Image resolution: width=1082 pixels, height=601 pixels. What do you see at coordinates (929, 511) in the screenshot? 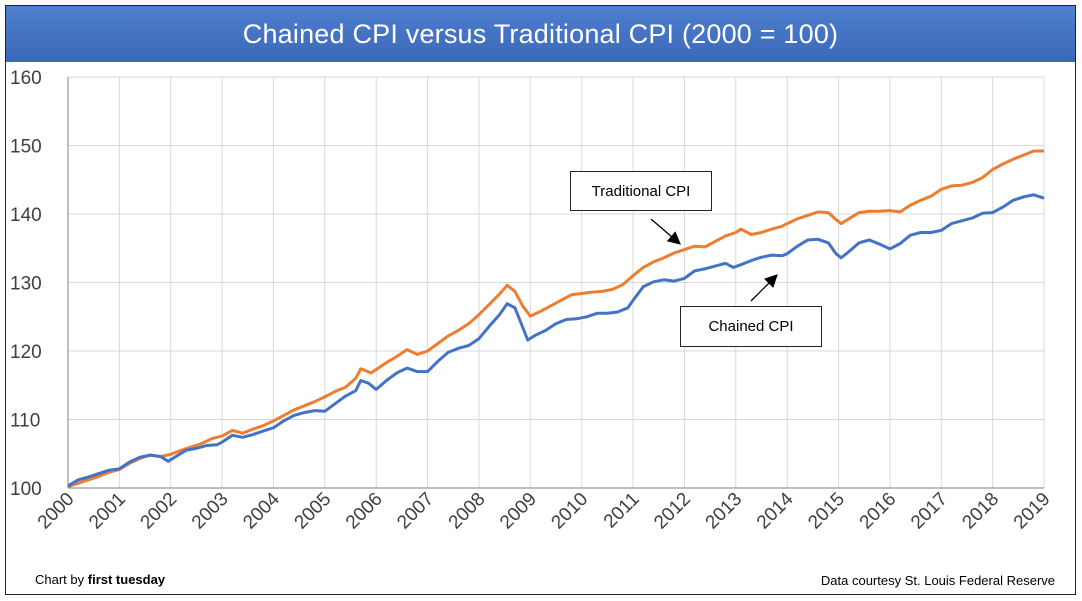
I see `x-tick-label: 2017` at bounding box center [929, 511].